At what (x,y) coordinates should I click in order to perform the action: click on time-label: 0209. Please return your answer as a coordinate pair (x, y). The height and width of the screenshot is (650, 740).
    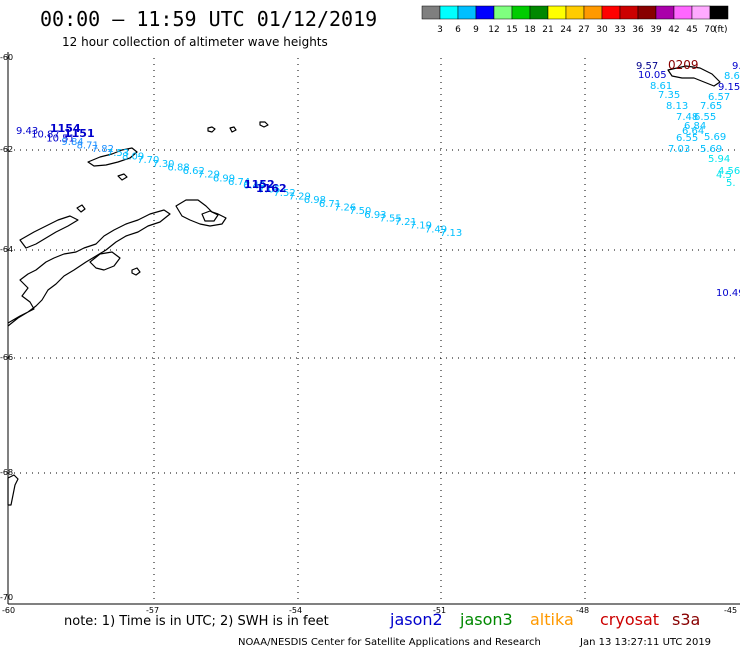
    Looking at the image, I should click on (683, 65).